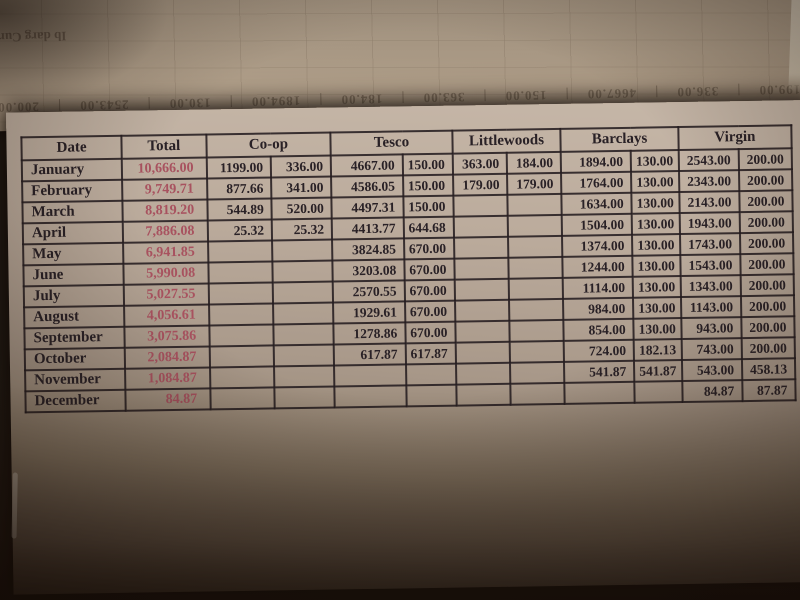 Image resolution: width=800 pixels, height=600 pixels. I want to click on total-cell: 3,075.86, so click(167, 336).